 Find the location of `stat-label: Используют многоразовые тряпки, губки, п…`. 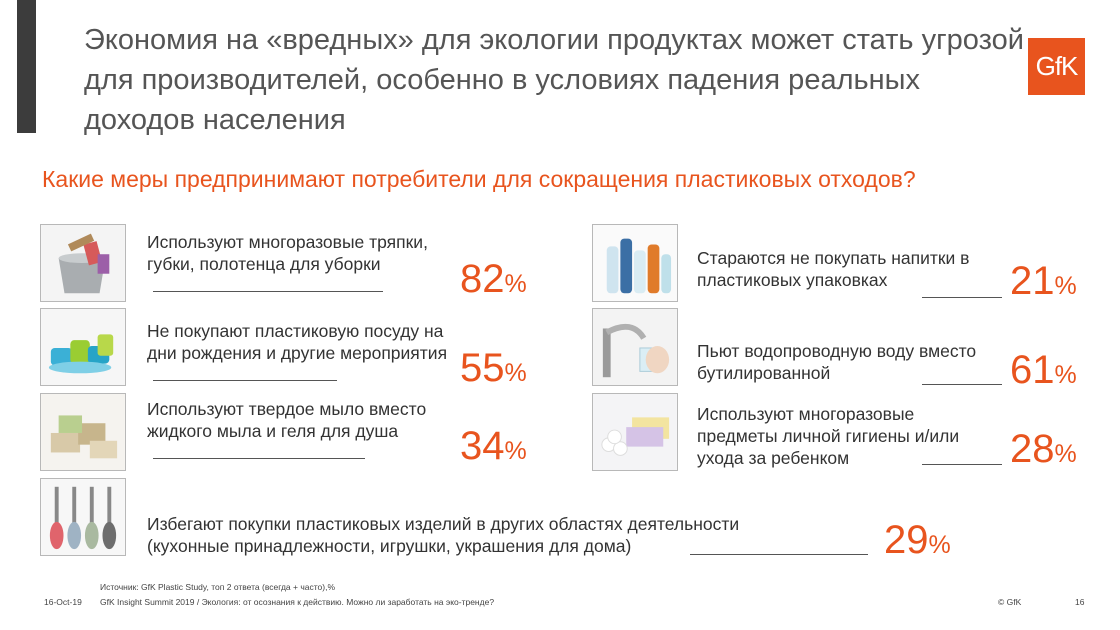

stat-label: Используют многоразовые тряпки, губки, п… is located at coordinates (287, 253).